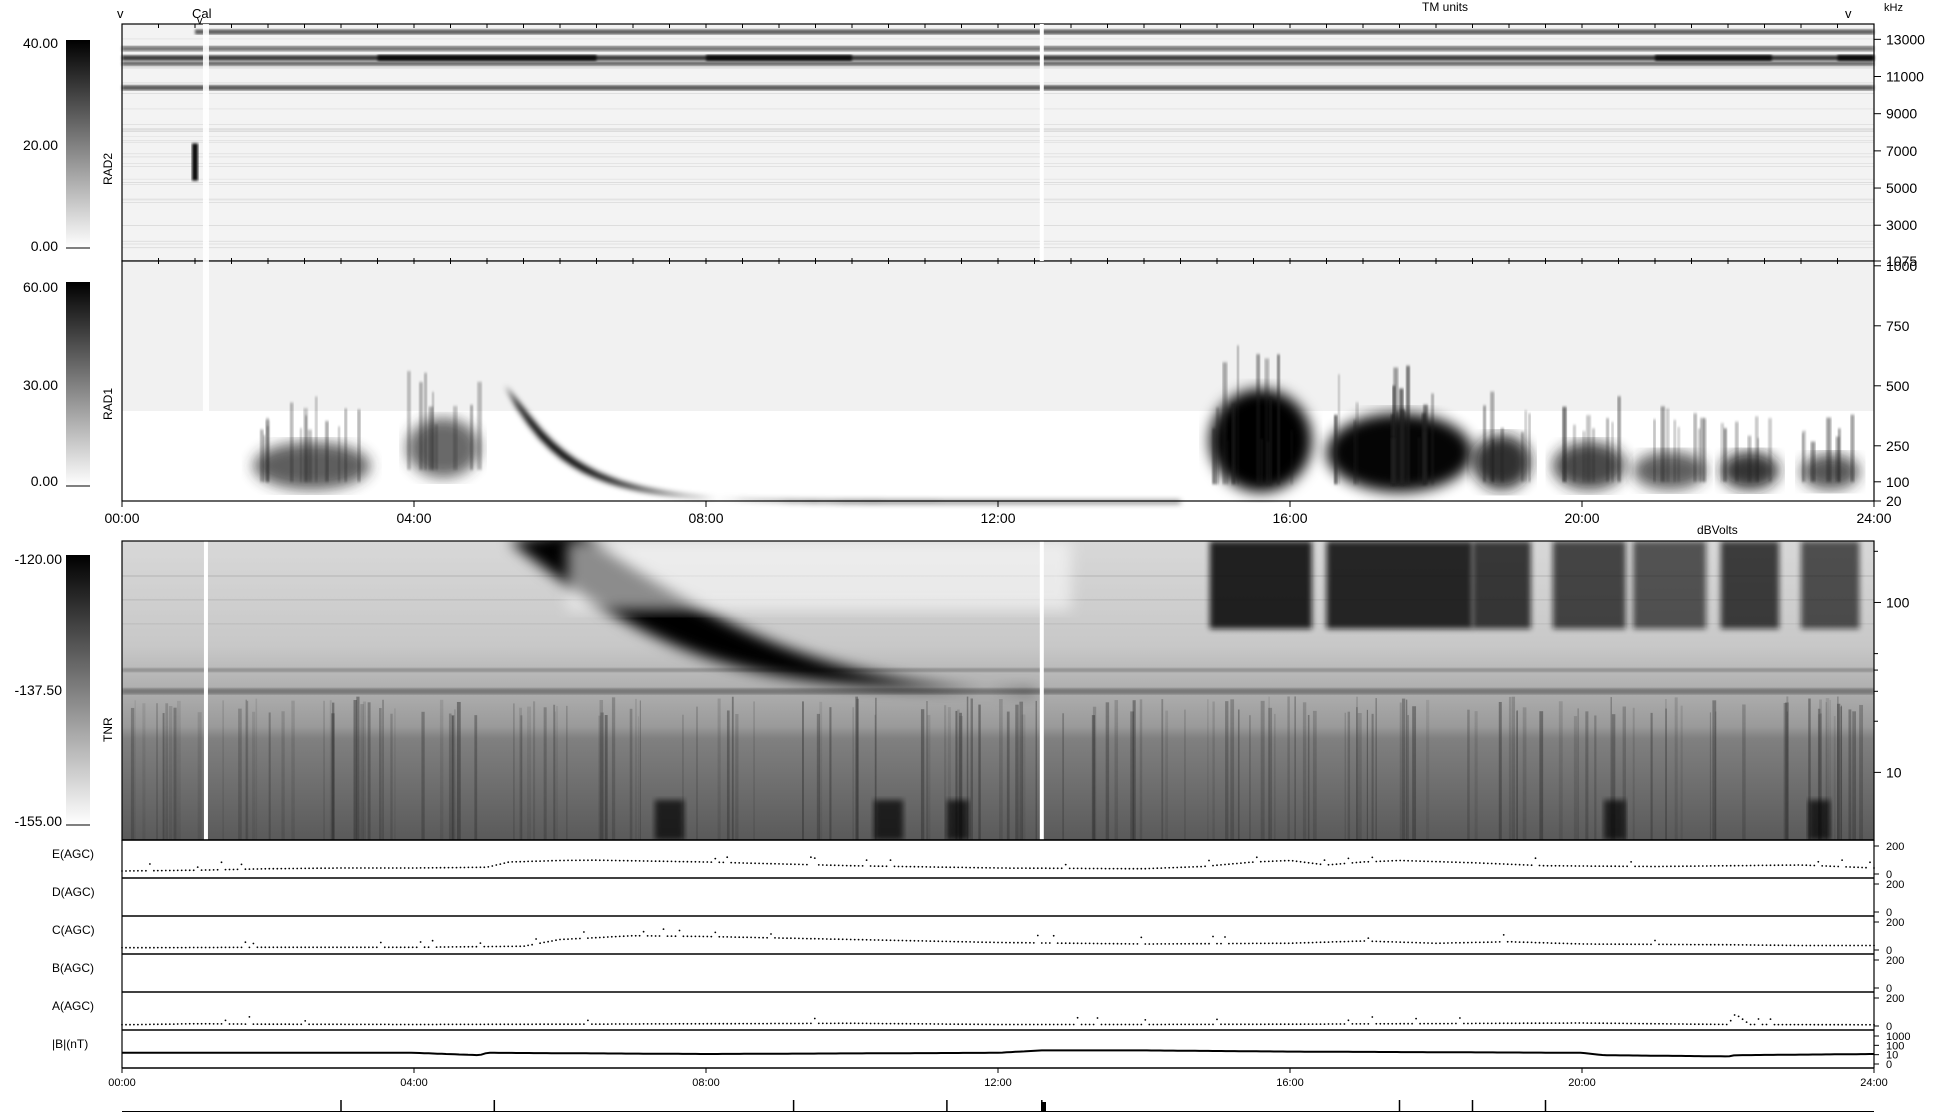  I want to click on rad2-freq-tick-label: 3000, so click(1901, 225).